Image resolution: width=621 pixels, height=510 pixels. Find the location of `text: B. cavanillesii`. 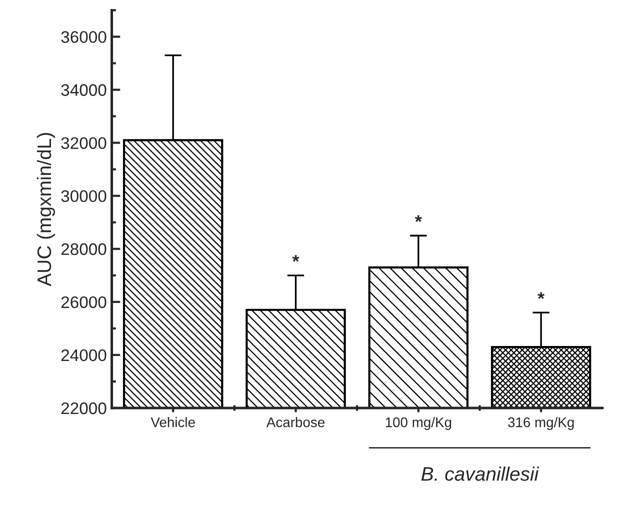

text: B. cavanillesii is located at coordinates (480, 473).